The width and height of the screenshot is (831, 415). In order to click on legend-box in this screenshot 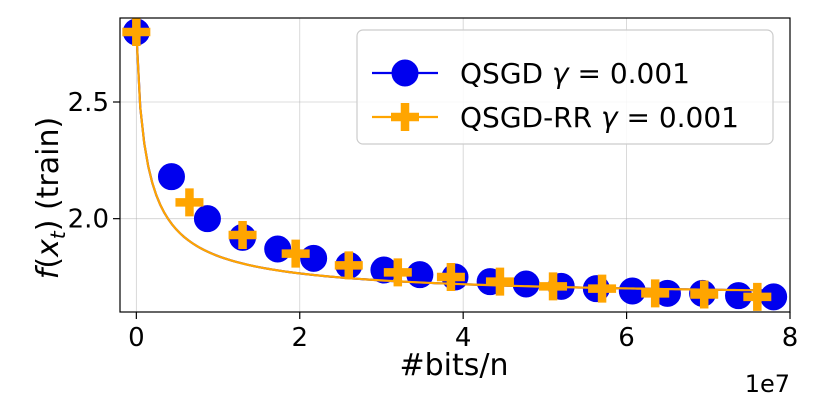, I will do `click(565, 87)`.